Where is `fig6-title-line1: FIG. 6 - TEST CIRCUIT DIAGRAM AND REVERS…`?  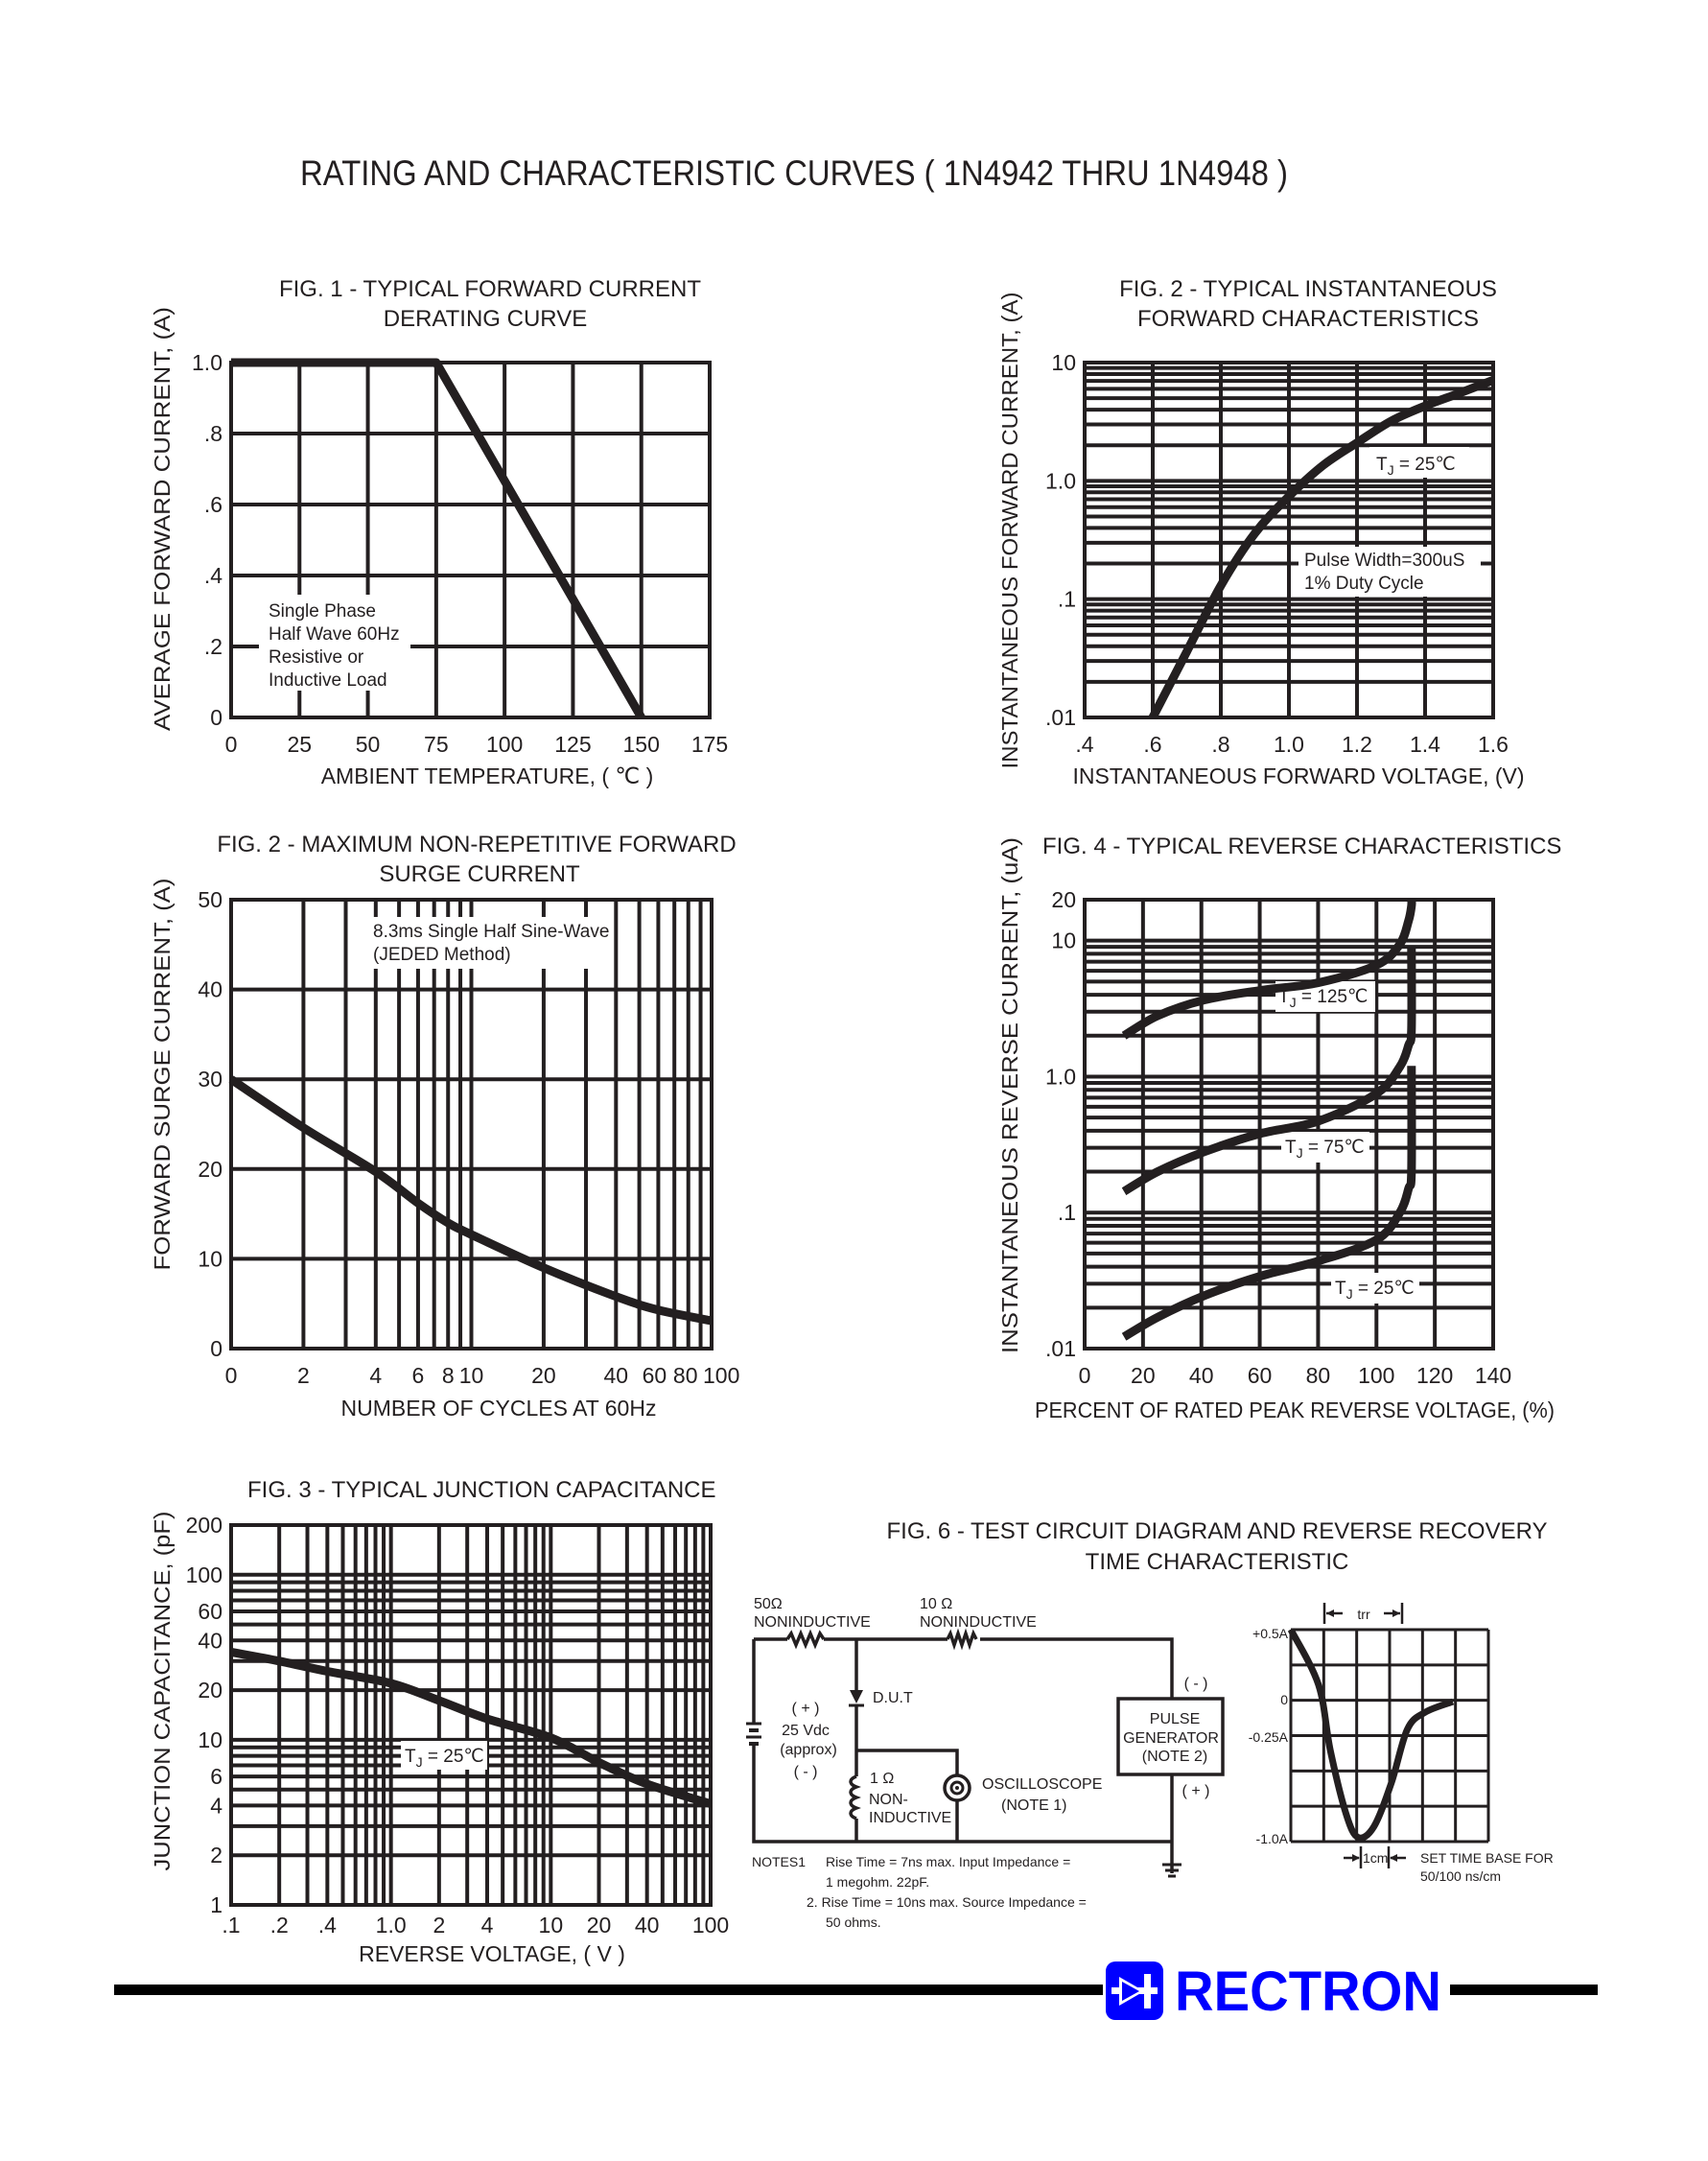 fig6-title-line1: FIG. 6 - TEST CIRCUIT DIAGRAM AND REVERS… is located at coordinates (1216, 1531).